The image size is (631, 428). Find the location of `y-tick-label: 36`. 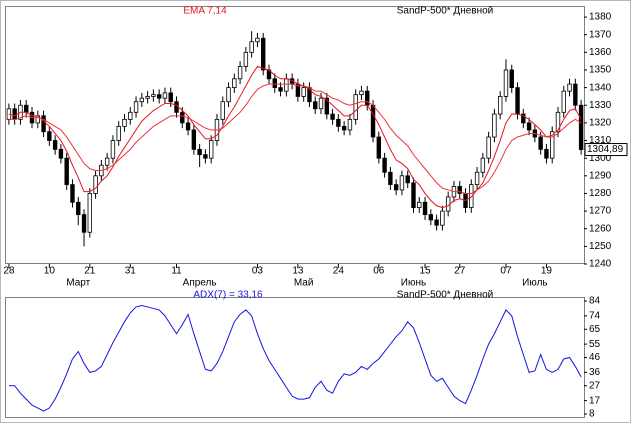

y-tick-label: 36 is located at coordinates (595, 372).